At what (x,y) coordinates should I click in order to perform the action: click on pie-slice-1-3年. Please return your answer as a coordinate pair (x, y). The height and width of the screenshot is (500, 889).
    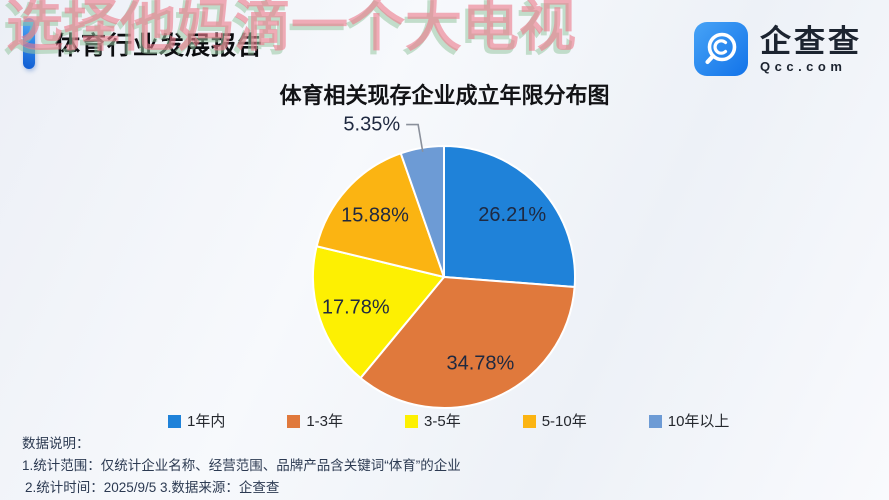
    Looking at the image, I should click on (467, 342).